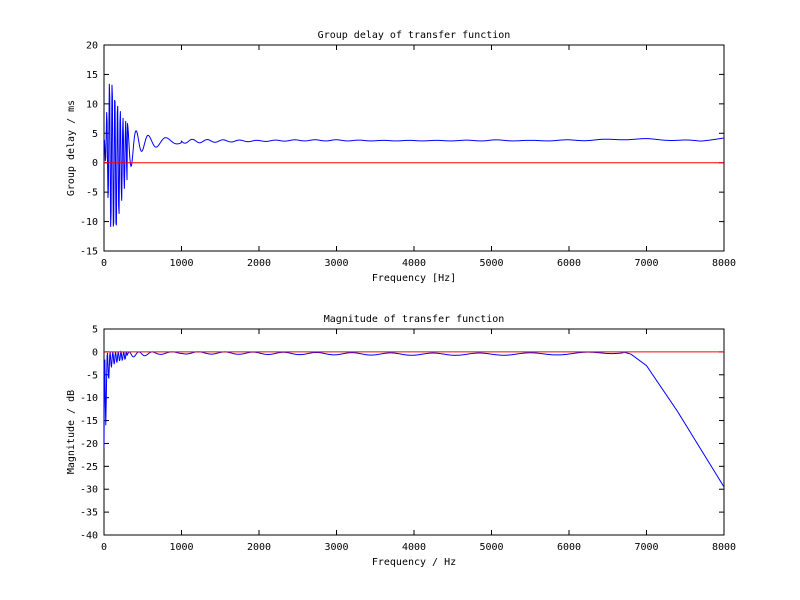 The image size is (800, 600). I want to click on y-tick-label: -20, so click(89, 444).